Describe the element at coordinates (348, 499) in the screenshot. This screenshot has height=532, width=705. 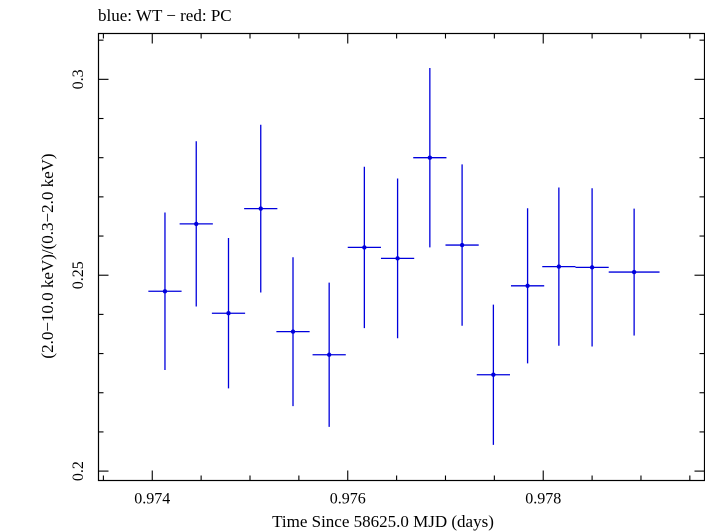
I see `x-tick-label: 0.976` at that location.